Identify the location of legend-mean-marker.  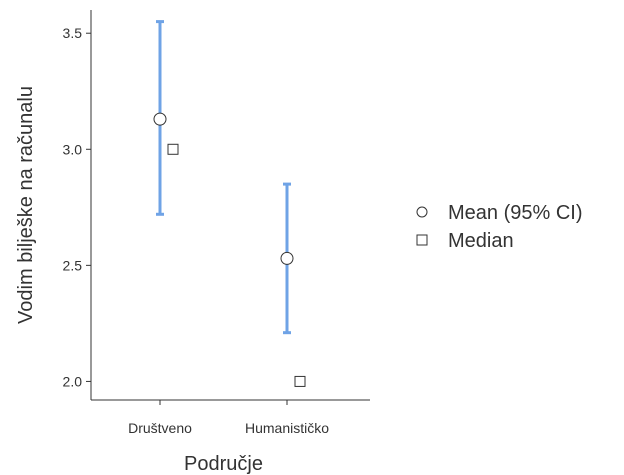
(422, 212).